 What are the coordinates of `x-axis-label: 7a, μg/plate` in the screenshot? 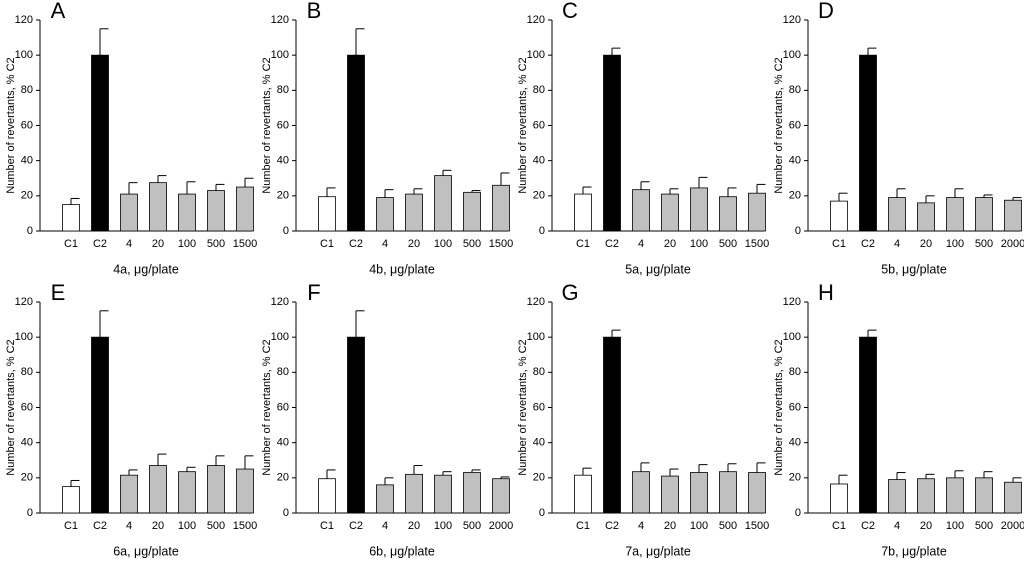 It's located at (658, 551).